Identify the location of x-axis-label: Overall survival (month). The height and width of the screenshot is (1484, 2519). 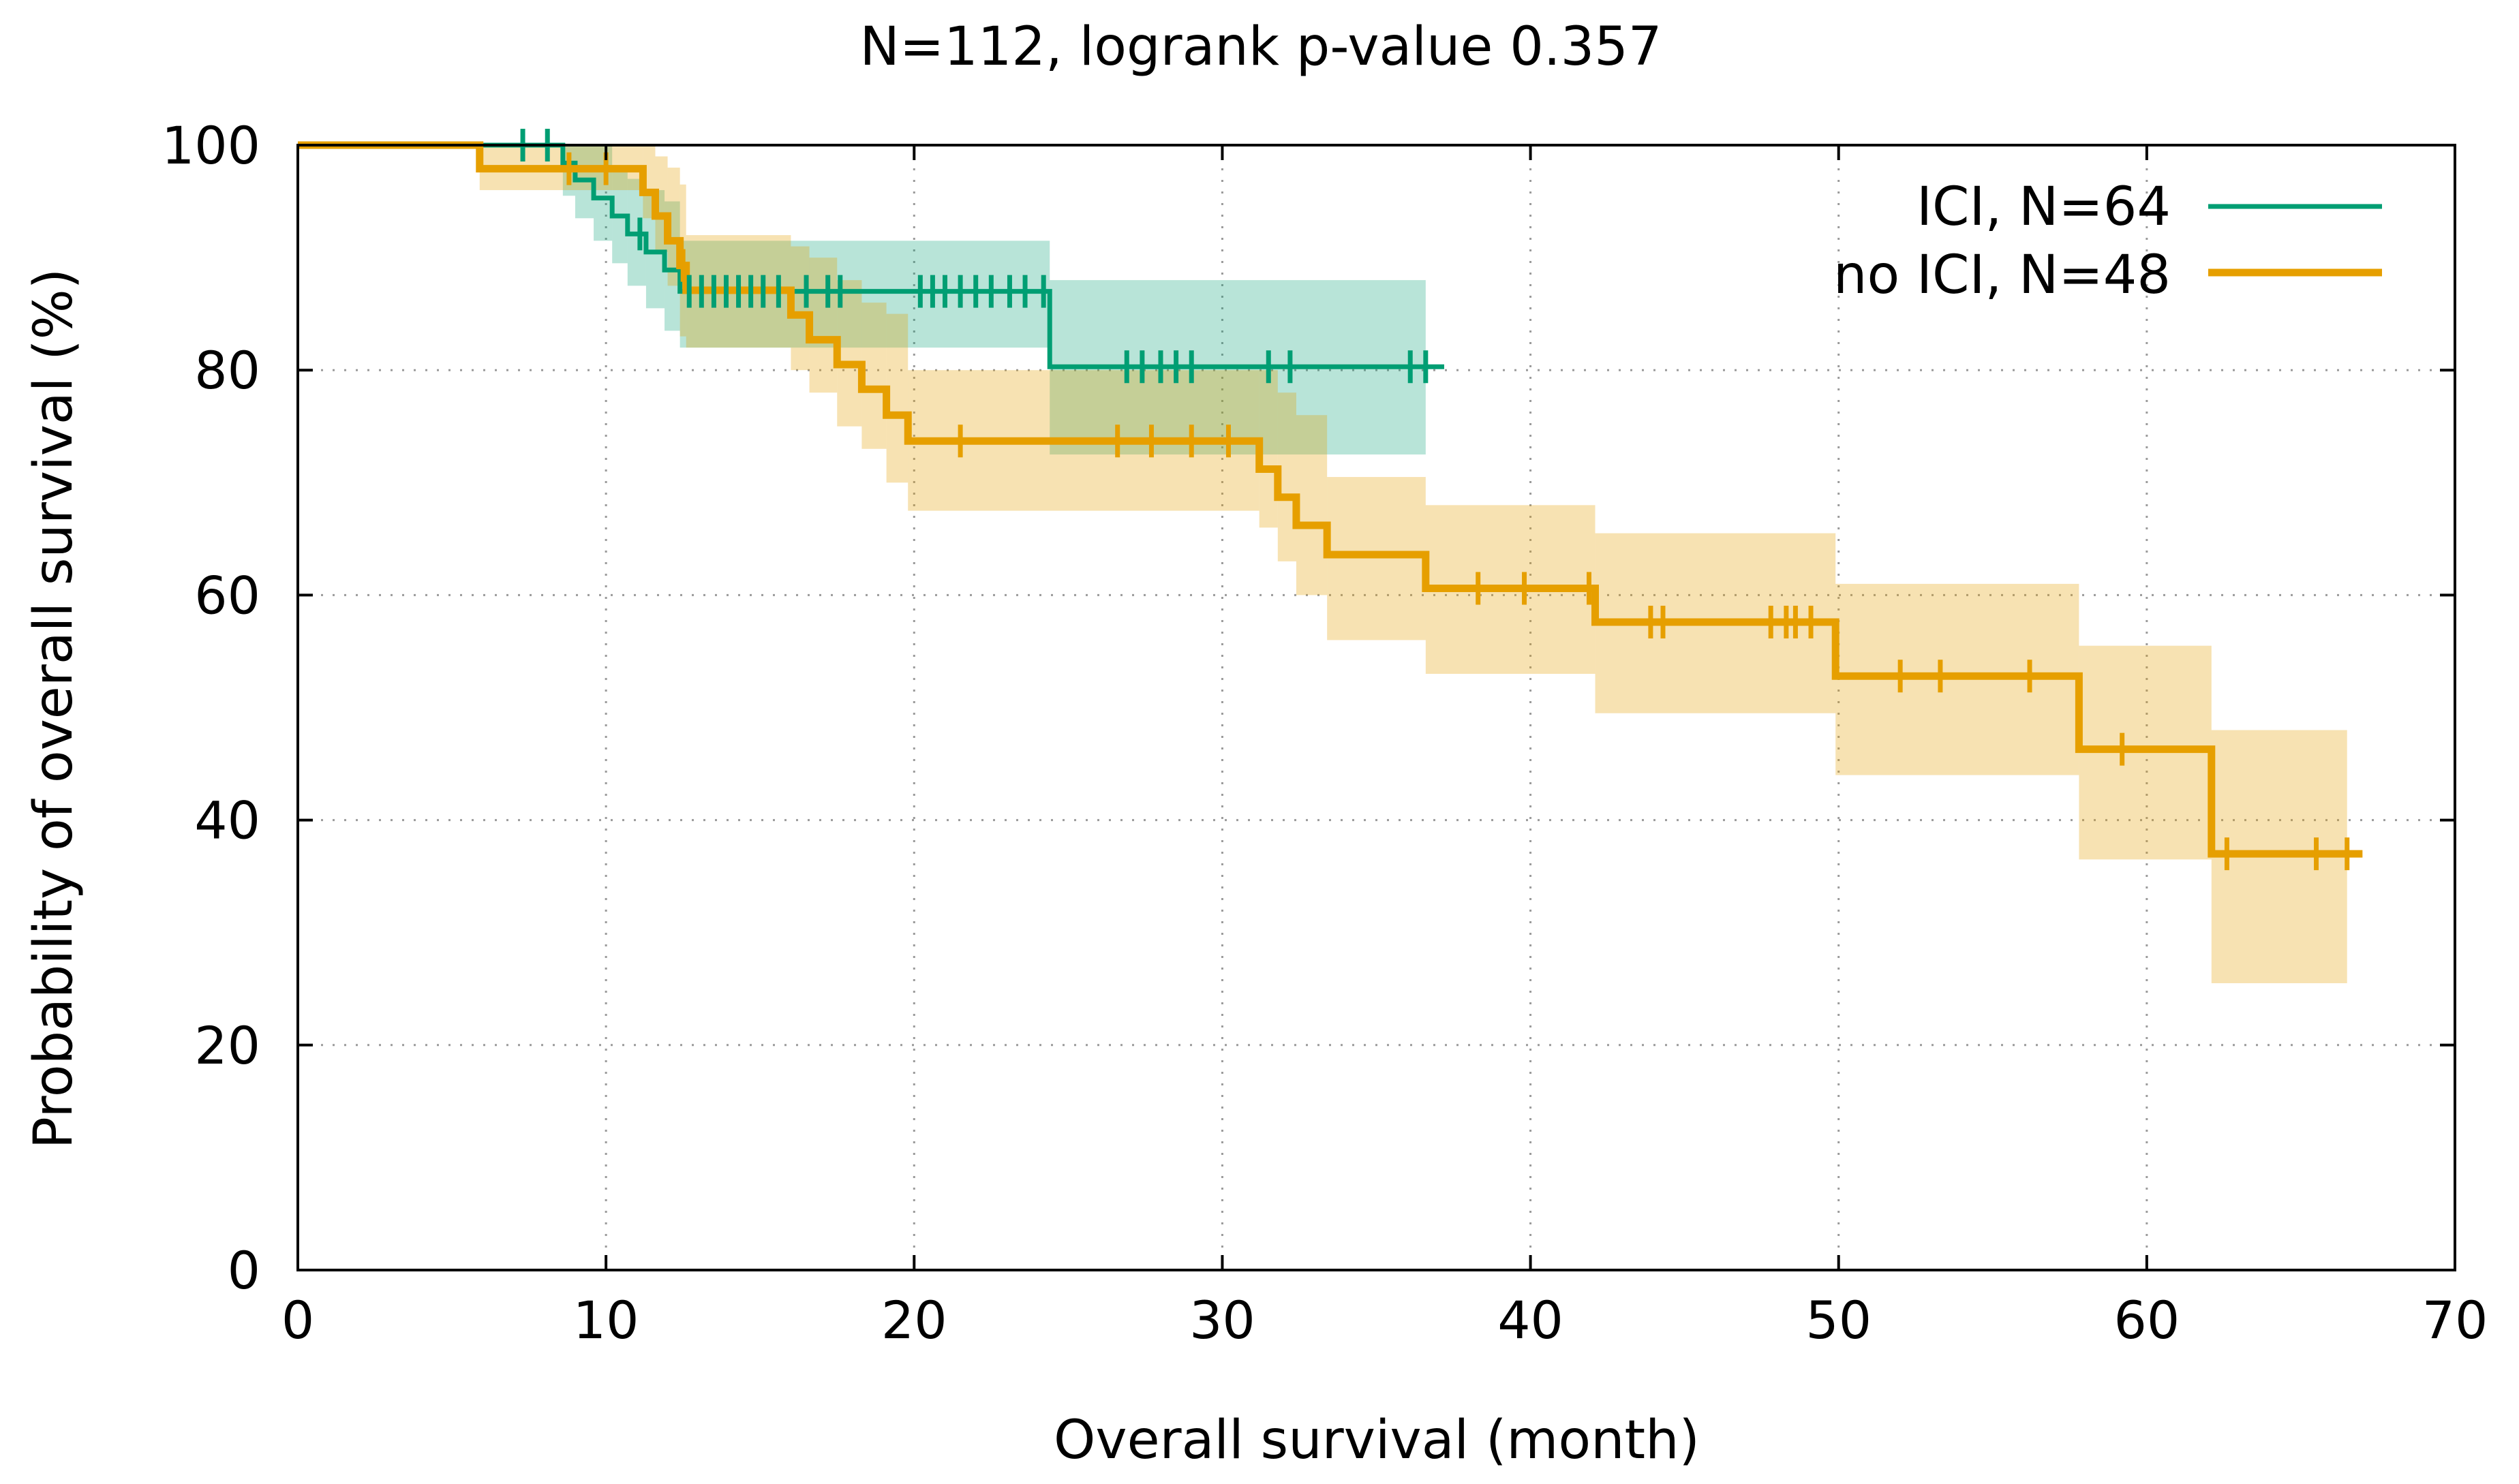
(1377, 1441).